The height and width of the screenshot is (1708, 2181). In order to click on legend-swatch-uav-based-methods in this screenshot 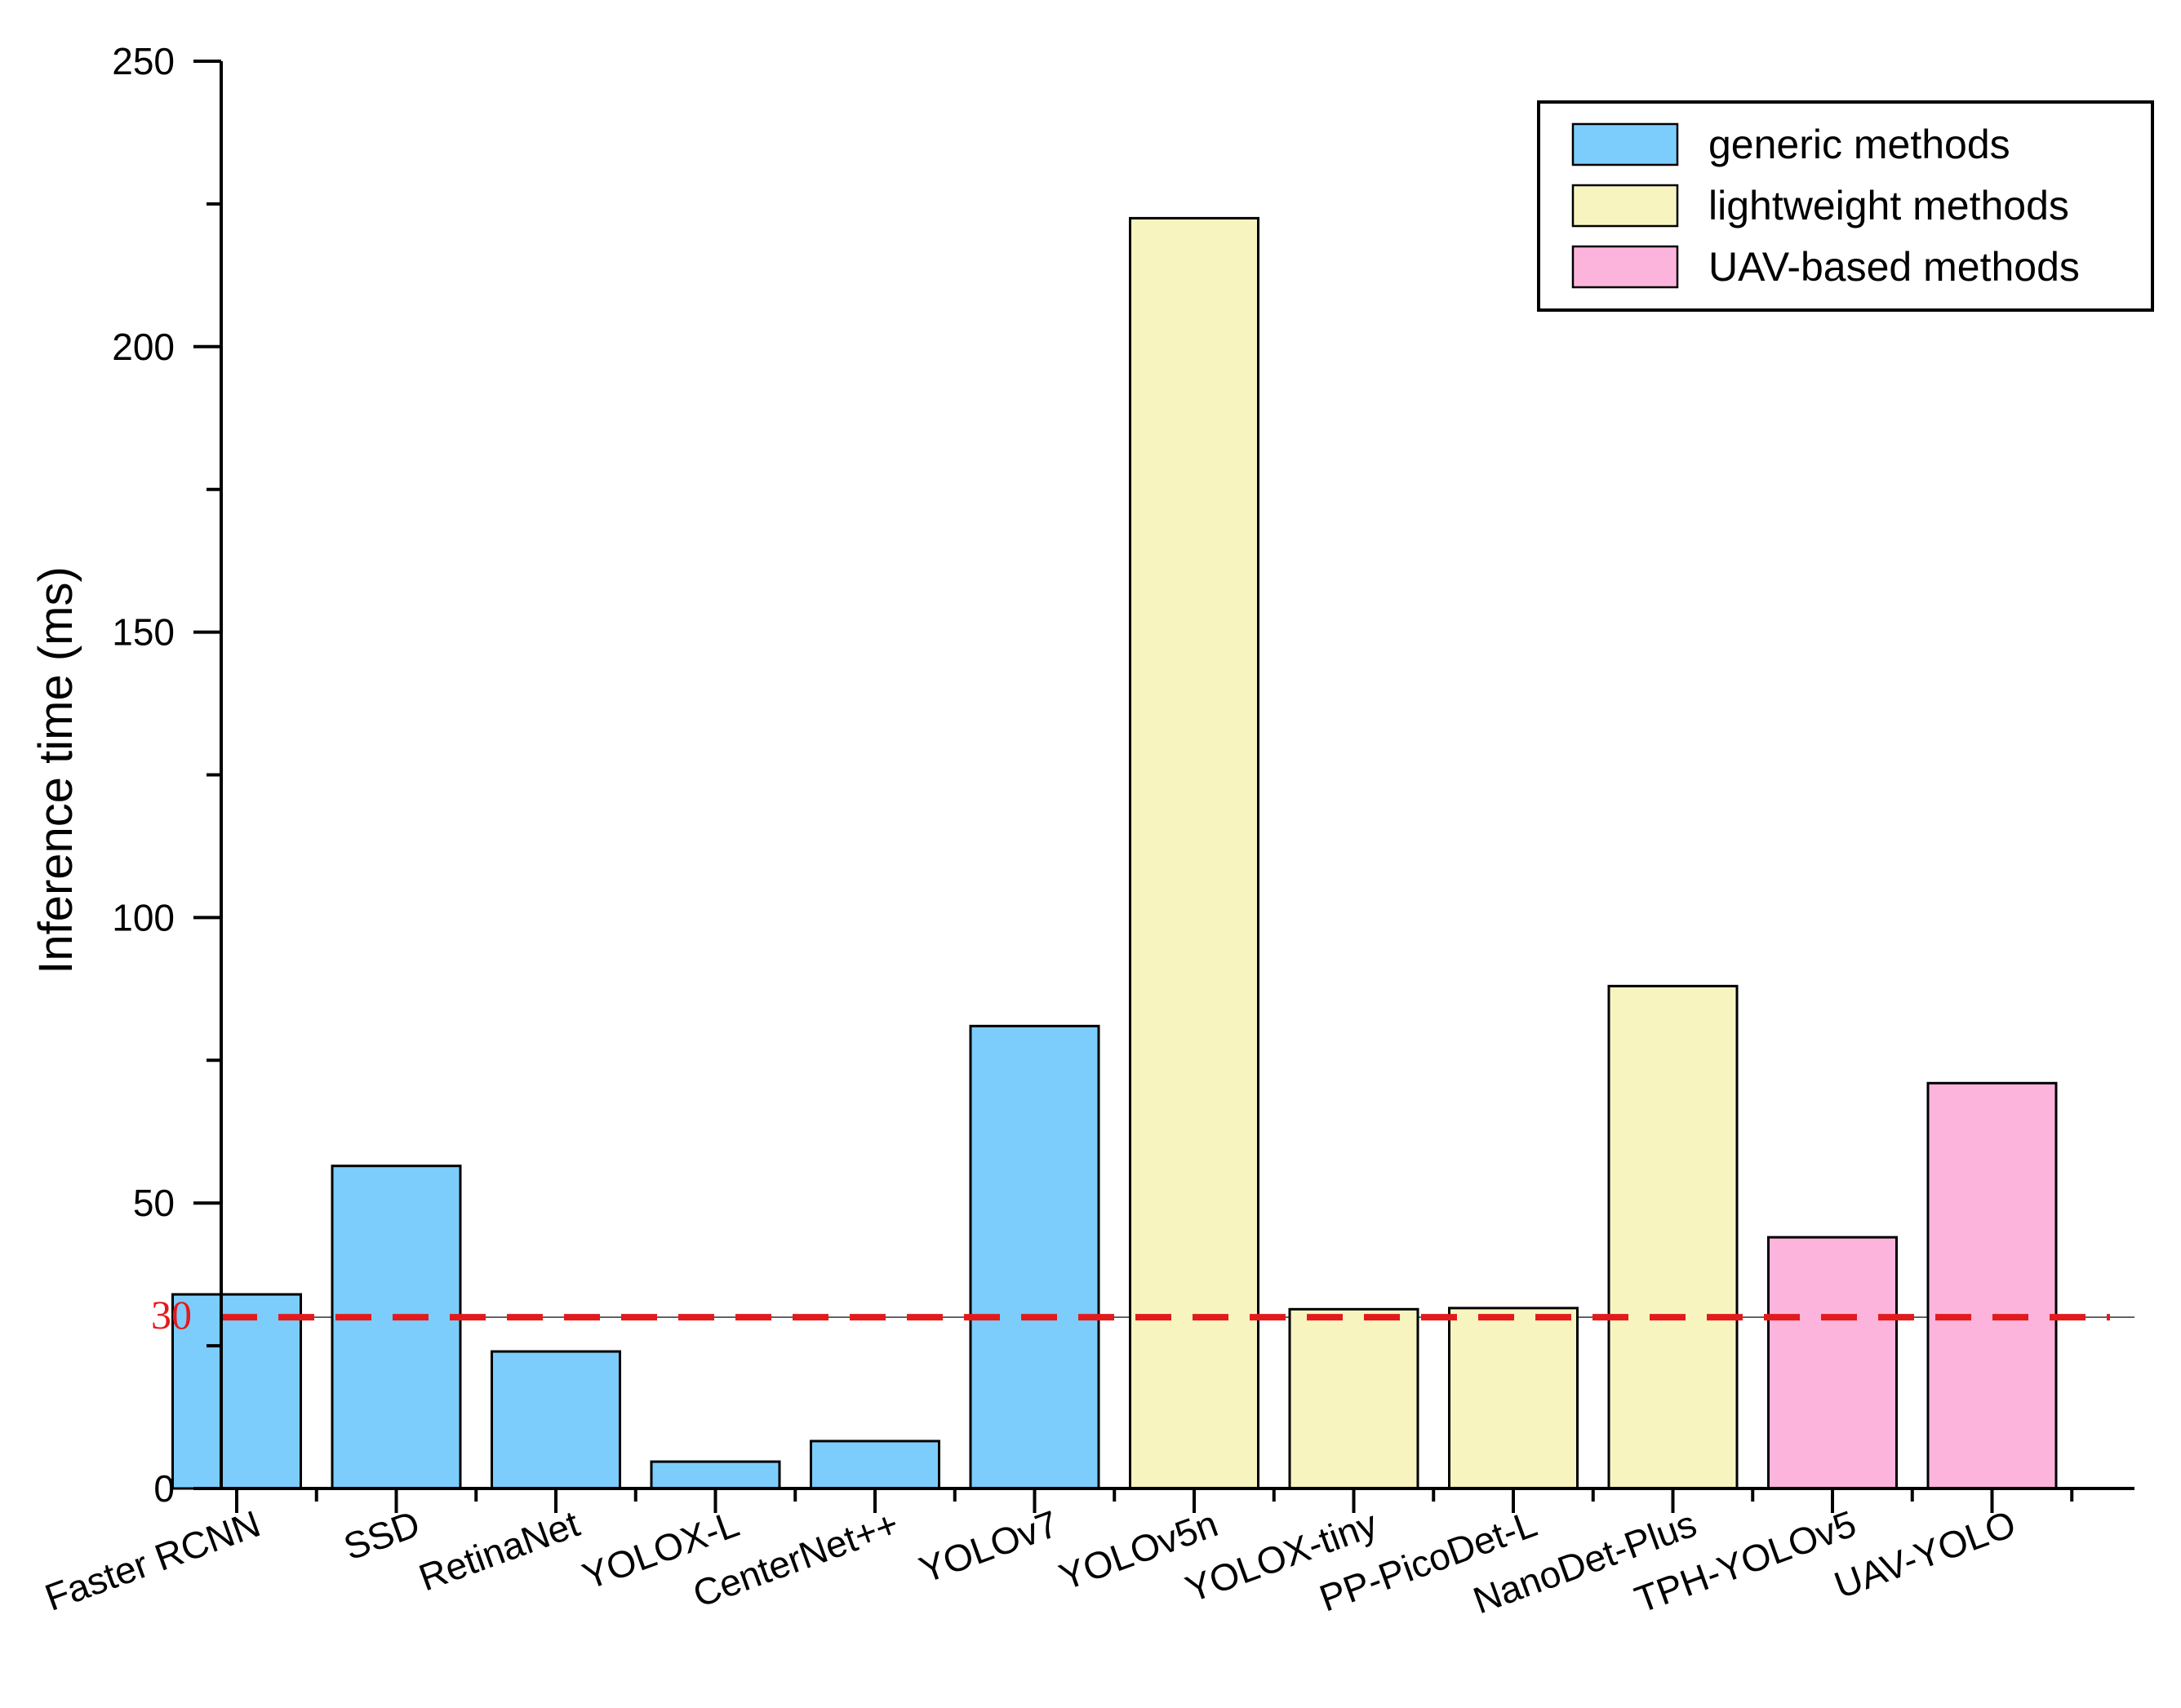, I will do `click(1625, 267)`.